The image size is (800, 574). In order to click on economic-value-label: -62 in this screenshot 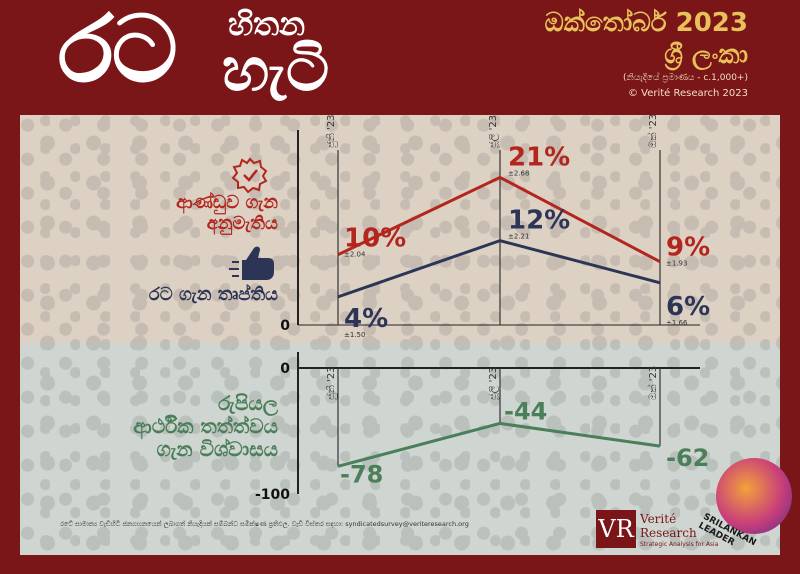, I will do `click(687, 458)`.